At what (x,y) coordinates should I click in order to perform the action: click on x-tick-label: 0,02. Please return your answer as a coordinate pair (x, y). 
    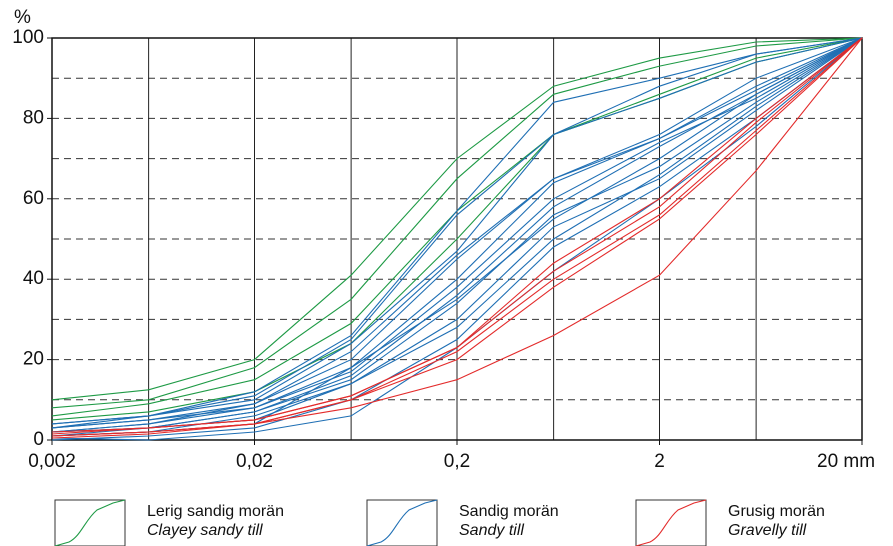
    Looking at the image, I should click on (254, 461).